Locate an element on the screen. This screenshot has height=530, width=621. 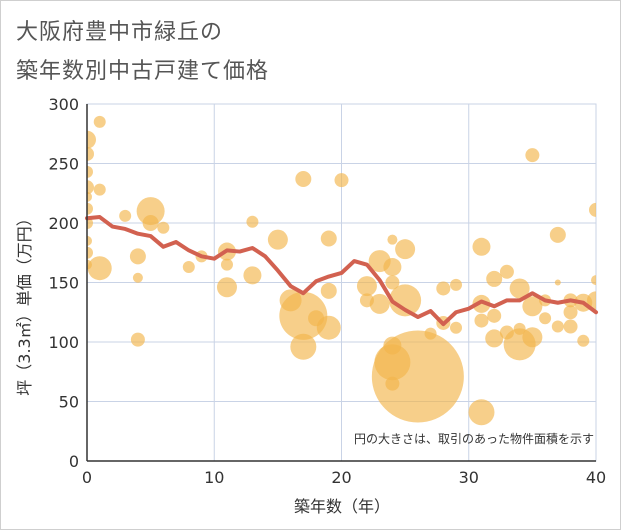
x-axis-label: 築年数（年） is located at coordinates (342, 506).